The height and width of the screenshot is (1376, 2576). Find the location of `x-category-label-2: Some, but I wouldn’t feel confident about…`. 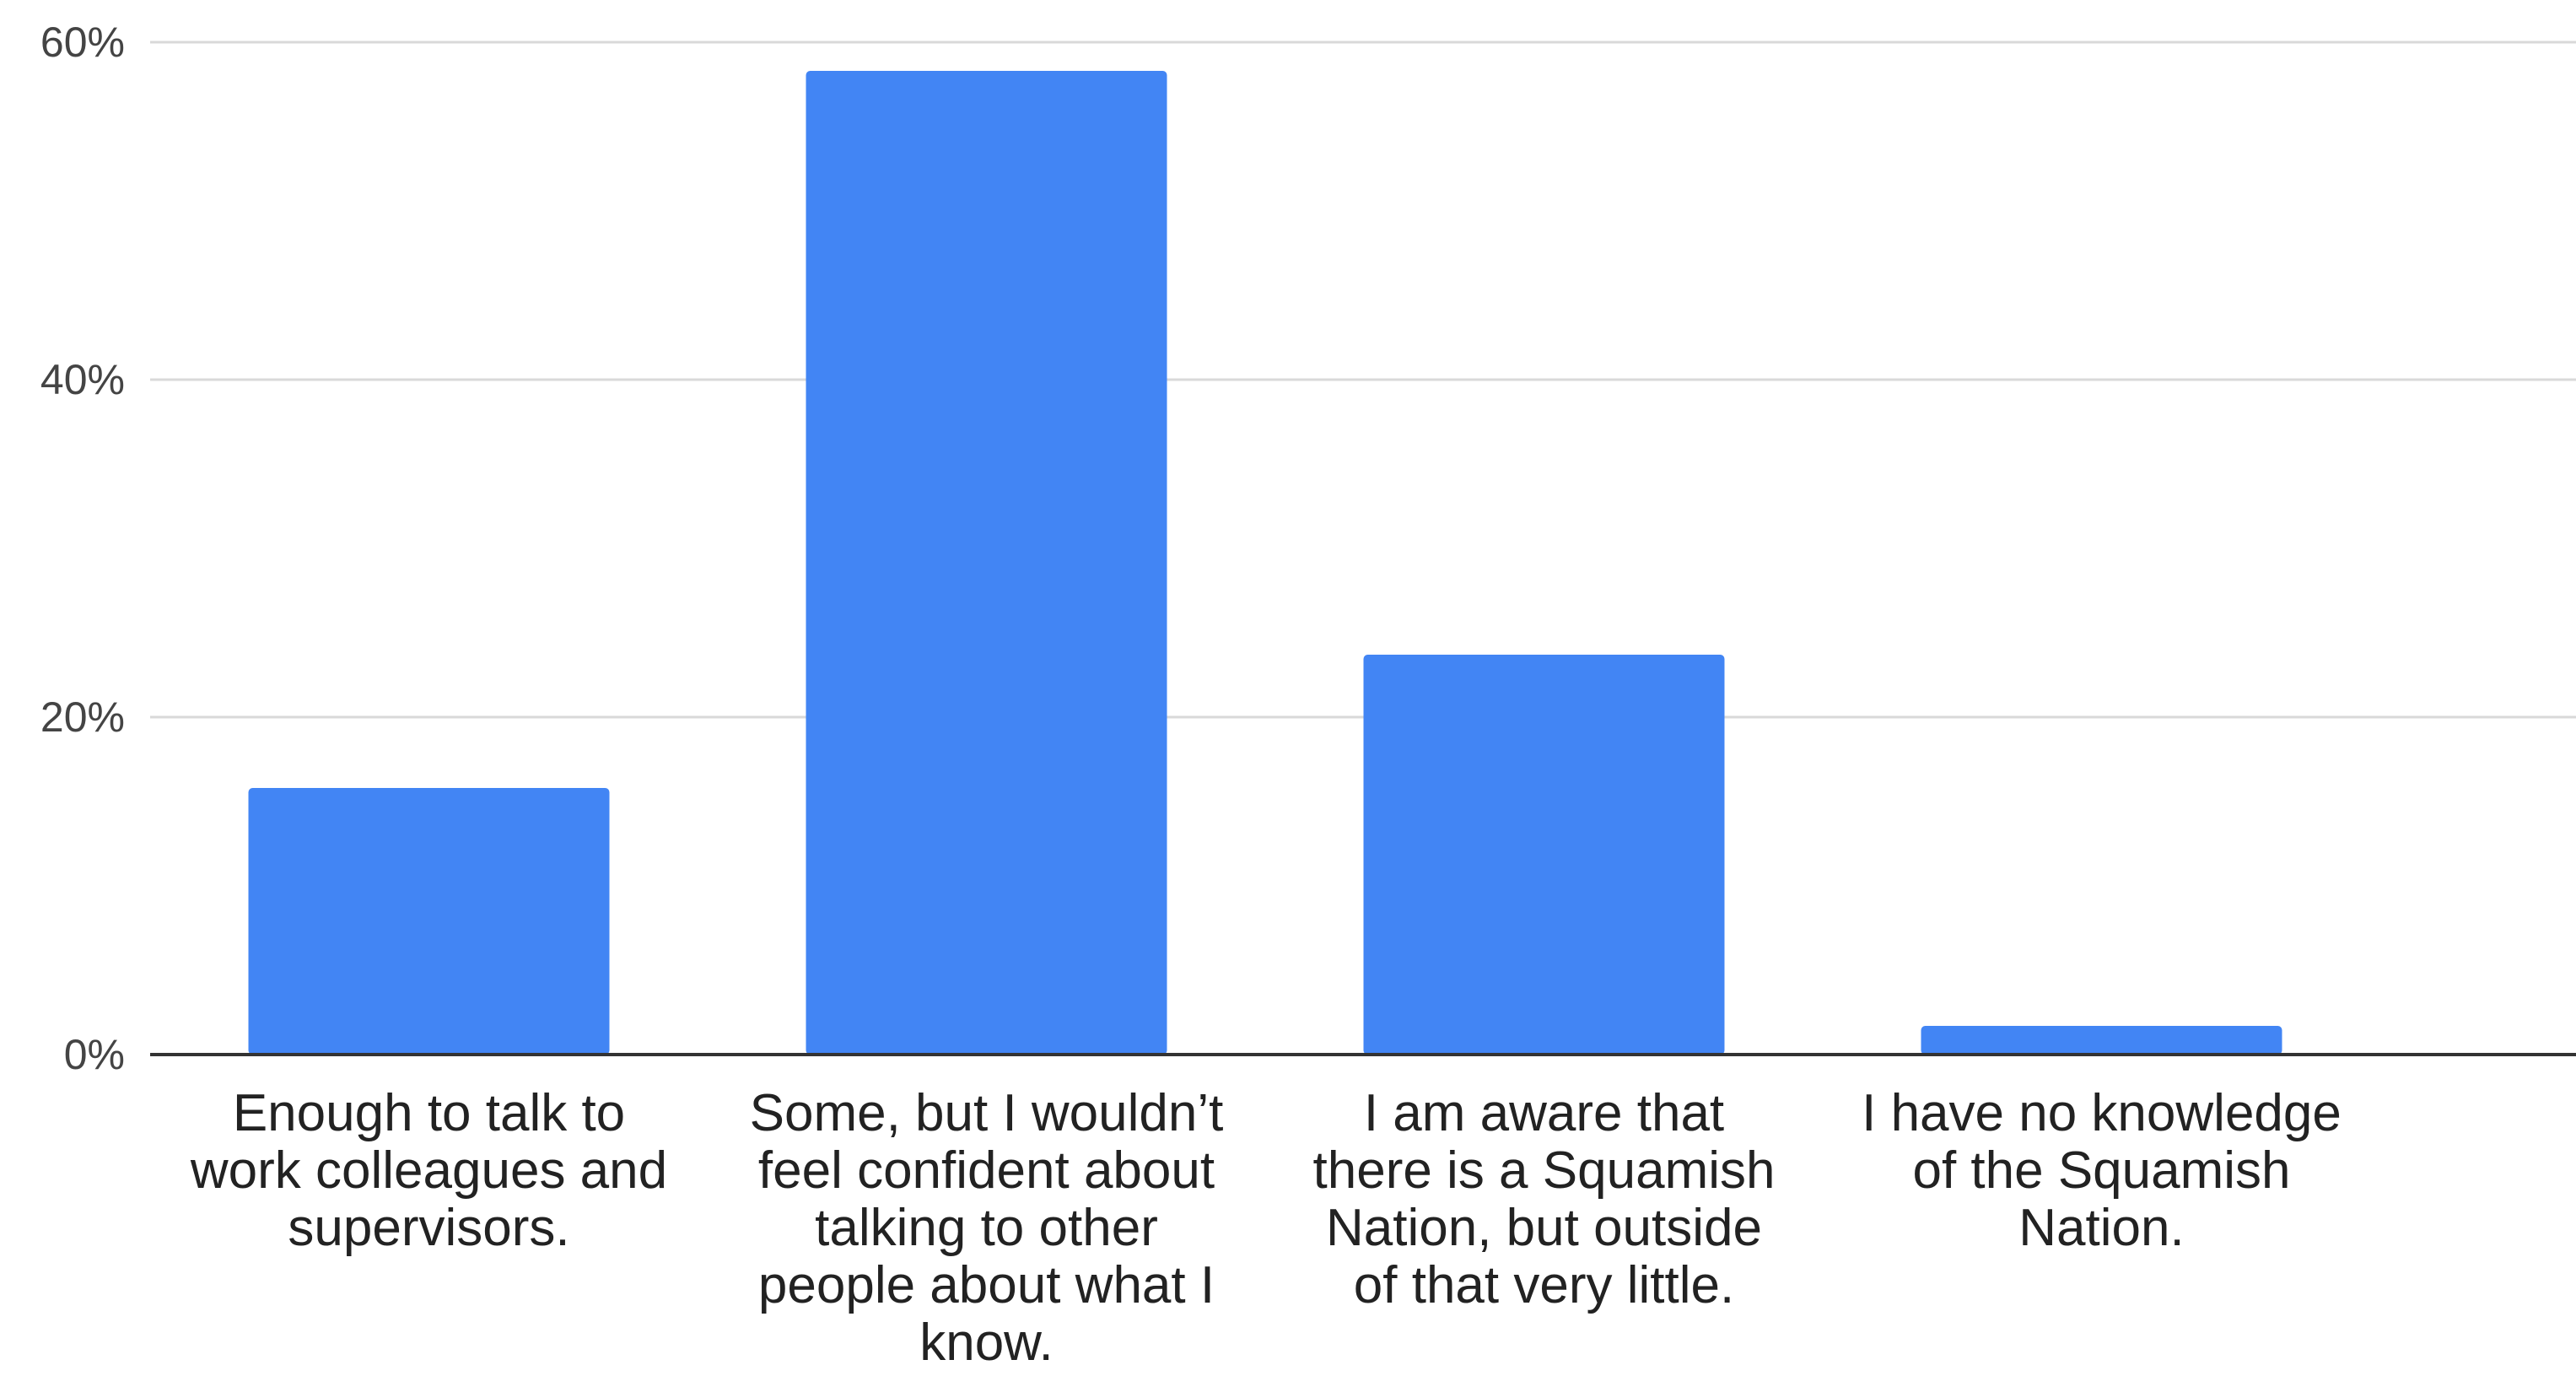

x-category-label-2: Some, but I wouldn’t feel confident about… is located at coordinates (987, 1228).